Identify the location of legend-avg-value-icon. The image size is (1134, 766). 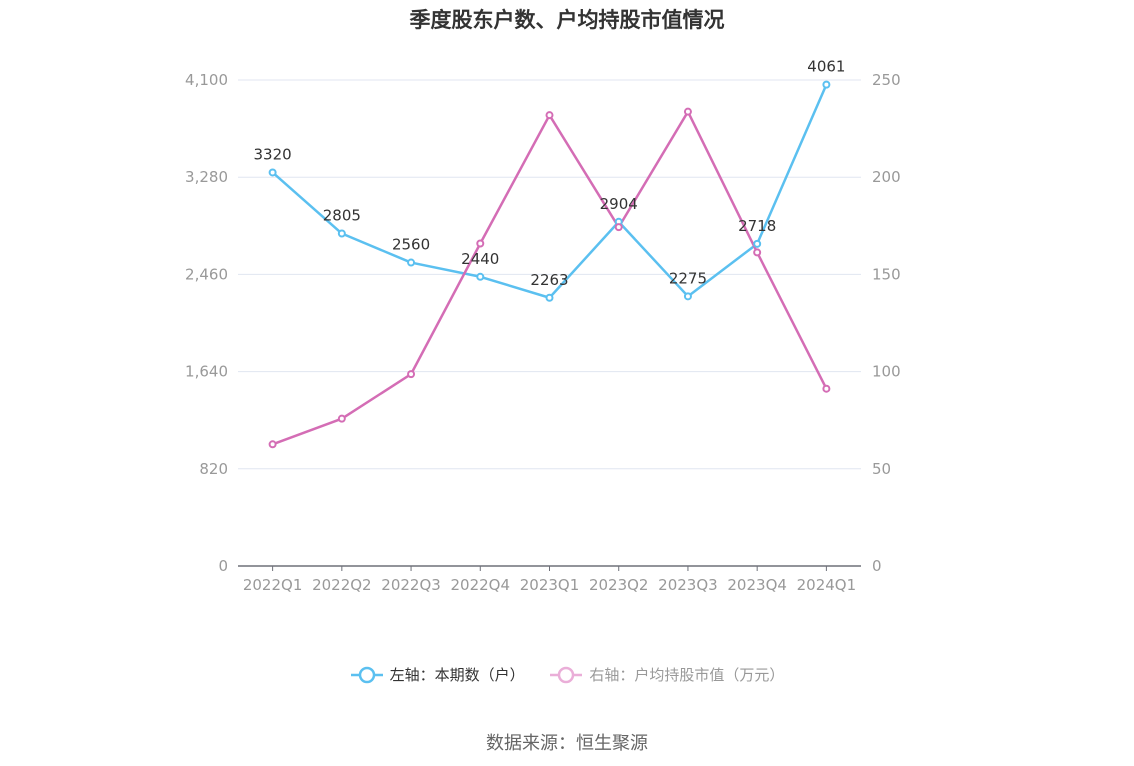
(566, 674).